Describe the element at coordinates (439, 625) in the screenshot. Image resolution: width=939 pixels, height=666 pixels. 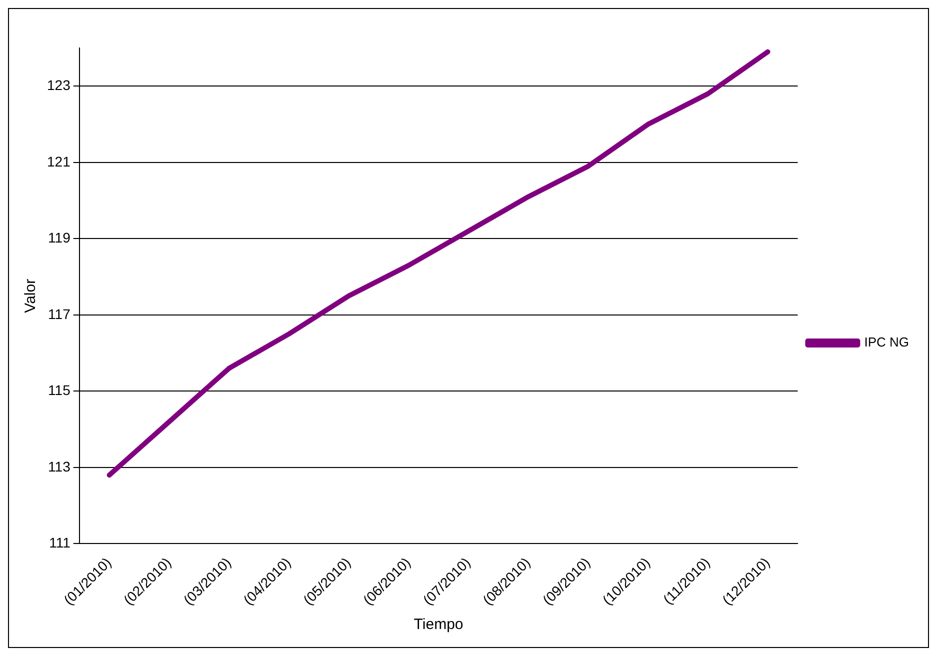
I see `x-axis-title: Tiempo` at that location.